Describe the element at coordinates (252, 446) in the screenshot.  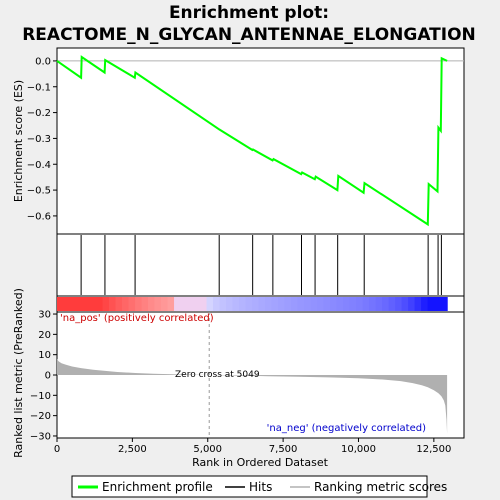
I see `rank-x-axis: 0 2,500 5,000 7,500 10,000 12,500` at that location.